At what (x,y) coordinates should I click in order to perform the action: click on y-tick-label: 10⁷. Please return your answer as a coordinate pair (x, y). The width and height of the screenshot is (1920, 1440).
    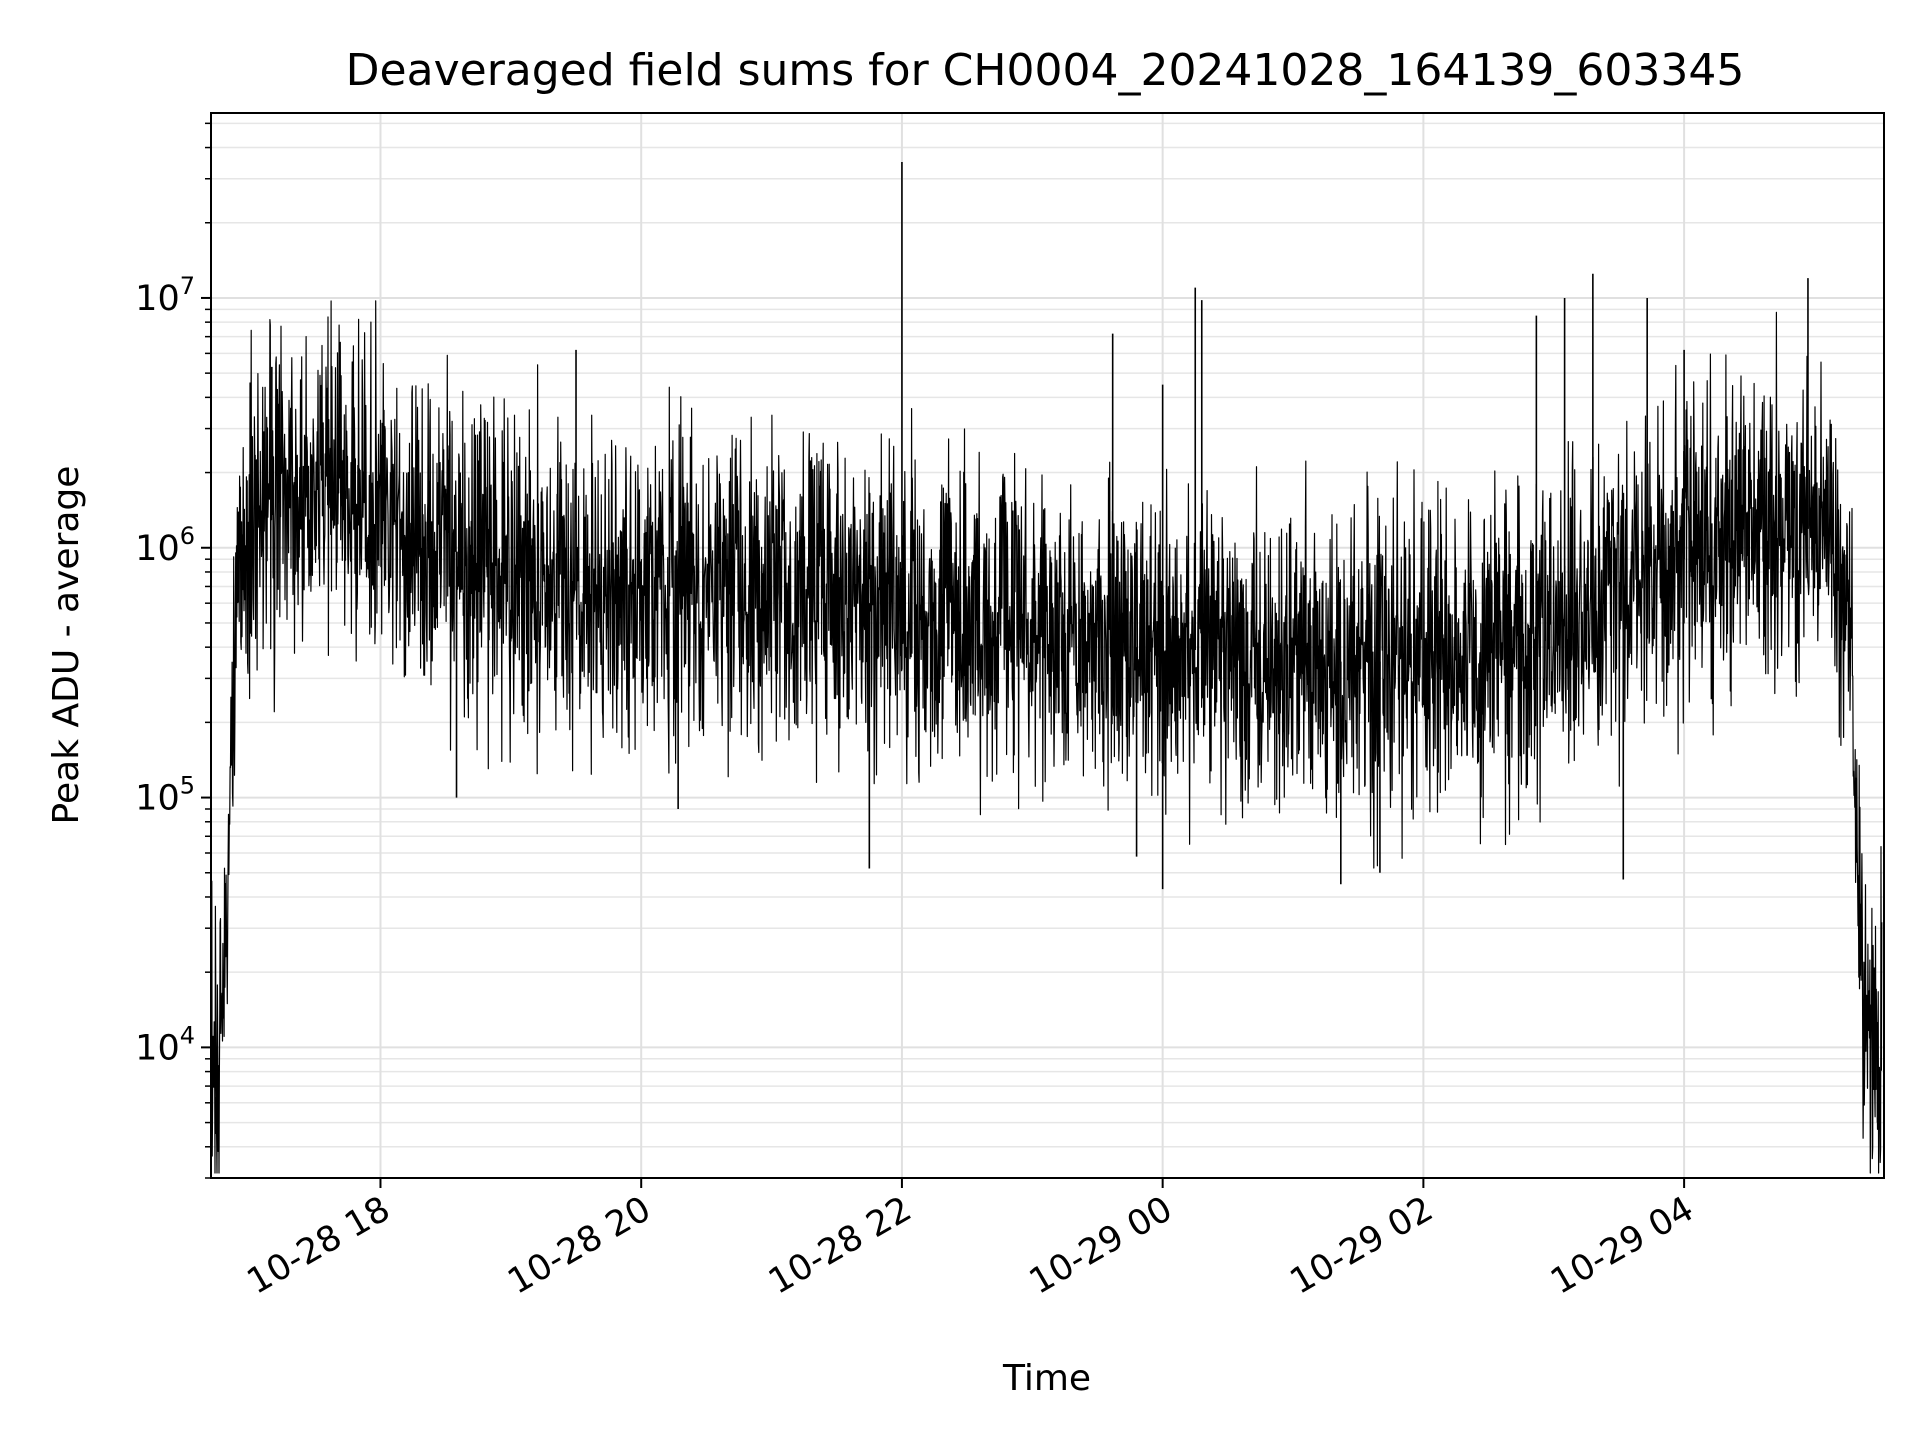
    Looking at the image, I should click on (165, 295).